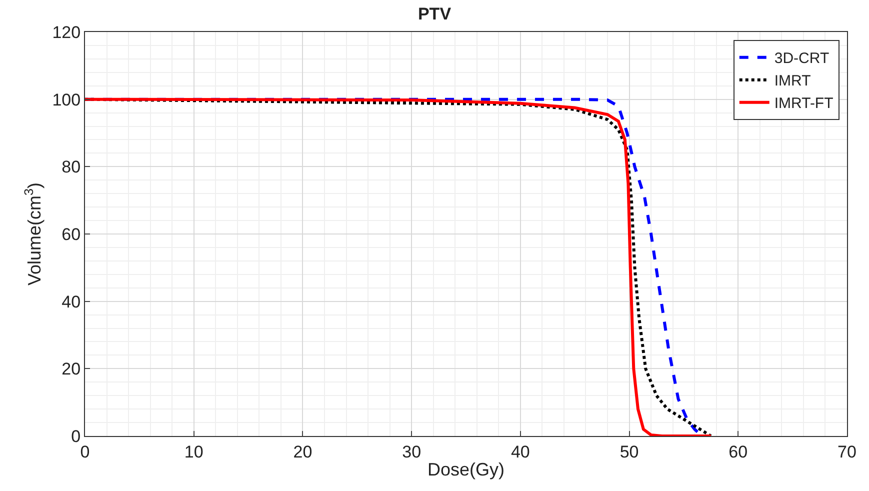 The width and height of the screenshot is (869, 491). What do you see at coordinates (71, 302) in the screenshot?
I see `y-tick-label: 40` at bounding box center [71, 302].